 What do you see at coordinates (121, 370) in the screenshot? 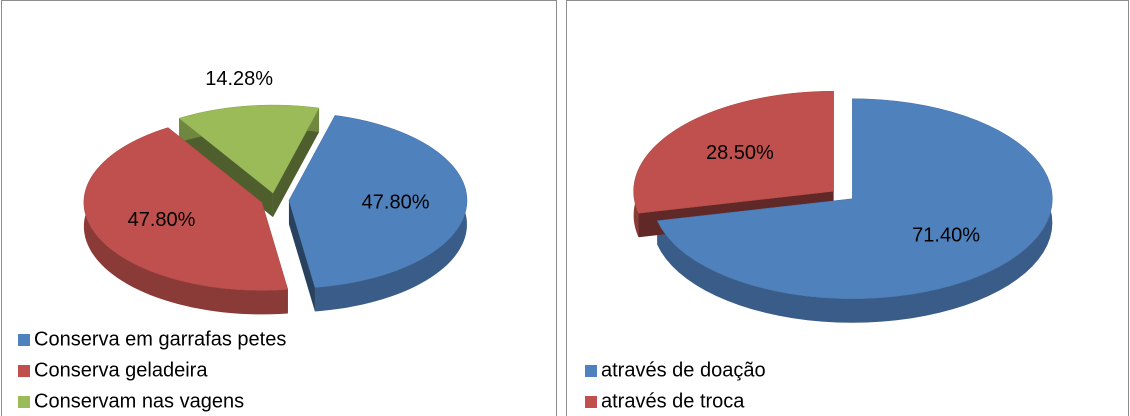
I see `legend-label: Conserva geladeira` at bounding box center [121, 370].